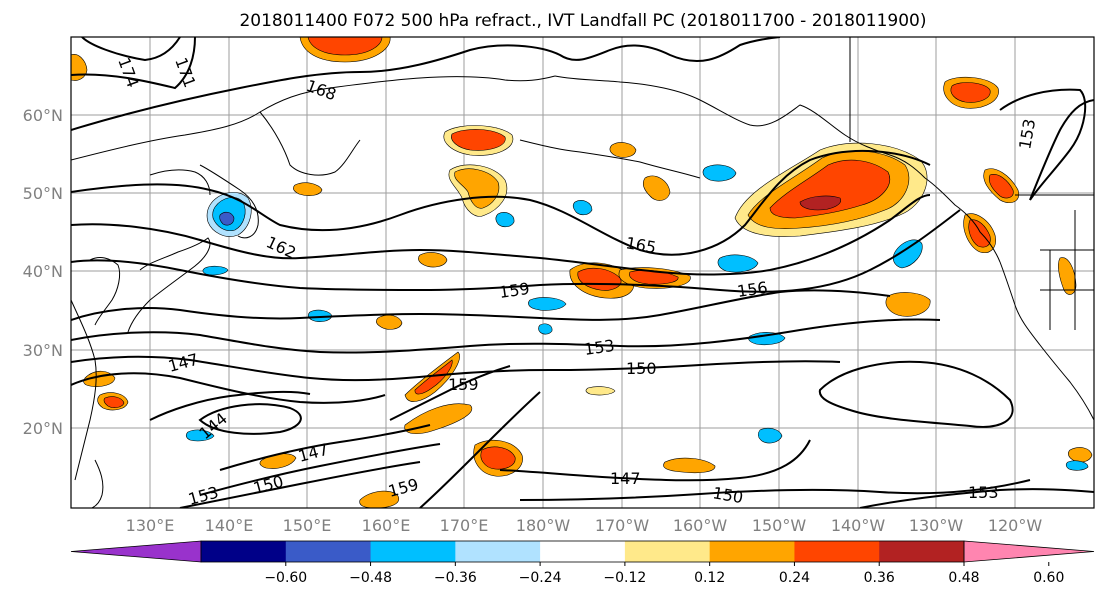 Image resolution: width=1105 pixels, height=601 pixels. I want to click on lat-label-40: 40°N, so click(43, 271).